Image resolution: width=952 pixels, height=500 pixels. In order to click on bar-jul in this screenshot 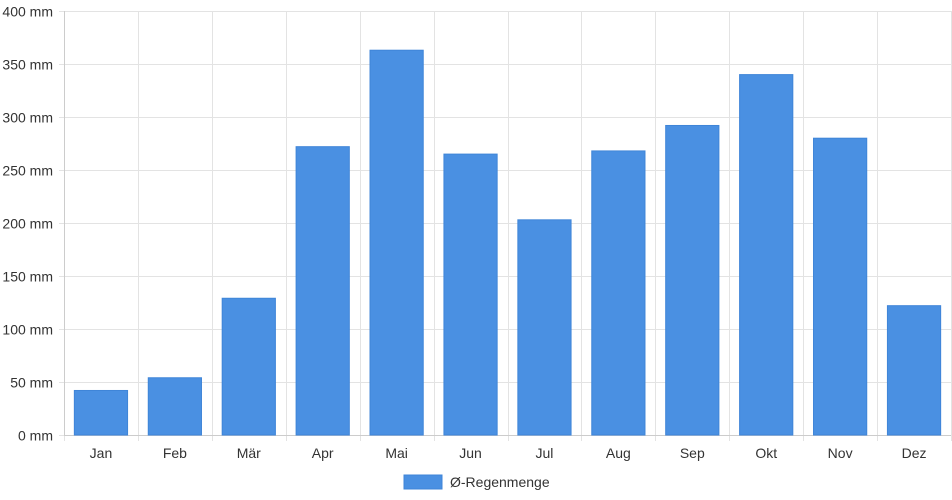, I will do `click(544, 327)`.